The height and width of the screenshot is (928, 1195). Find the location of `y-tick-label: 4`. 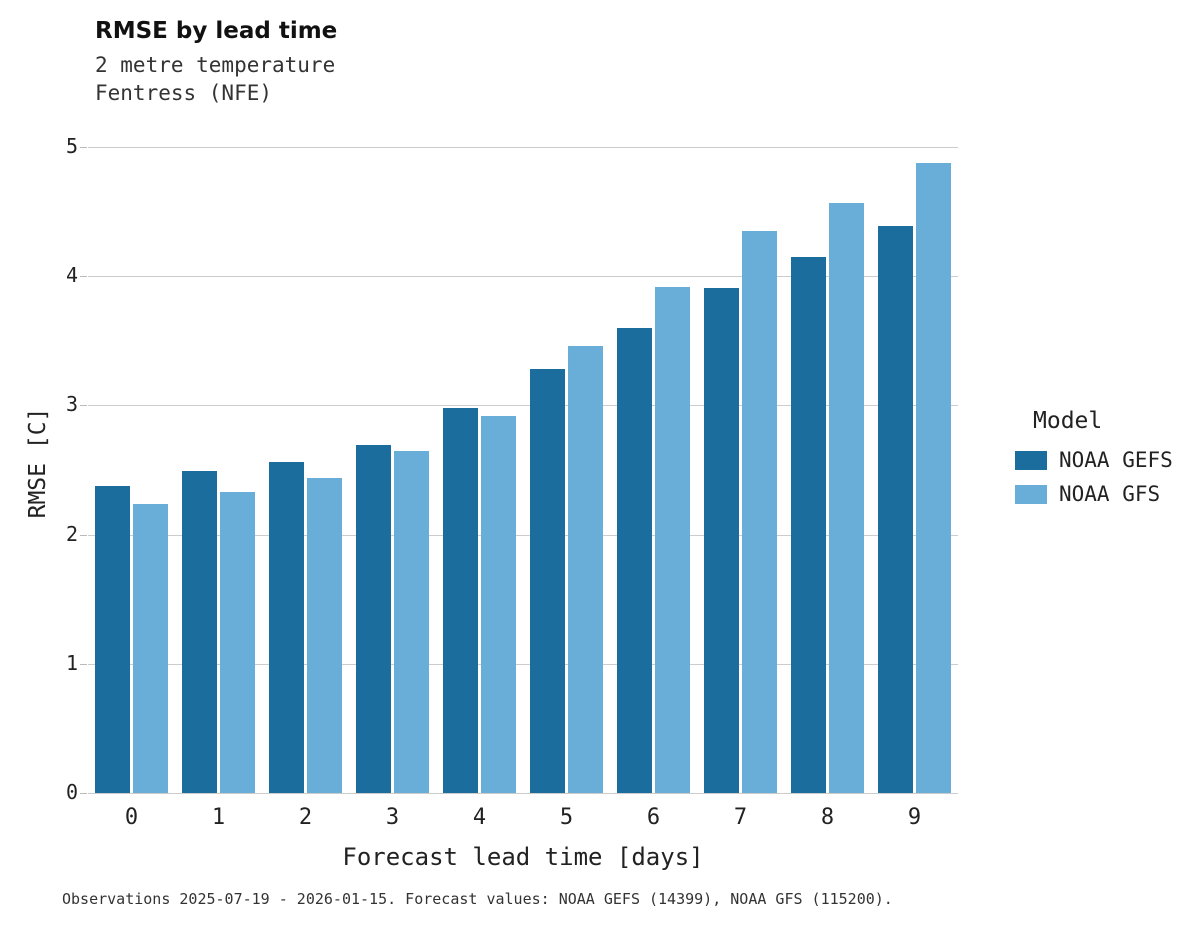

y-tick-label: 4 is located at coordinates (71, 275).